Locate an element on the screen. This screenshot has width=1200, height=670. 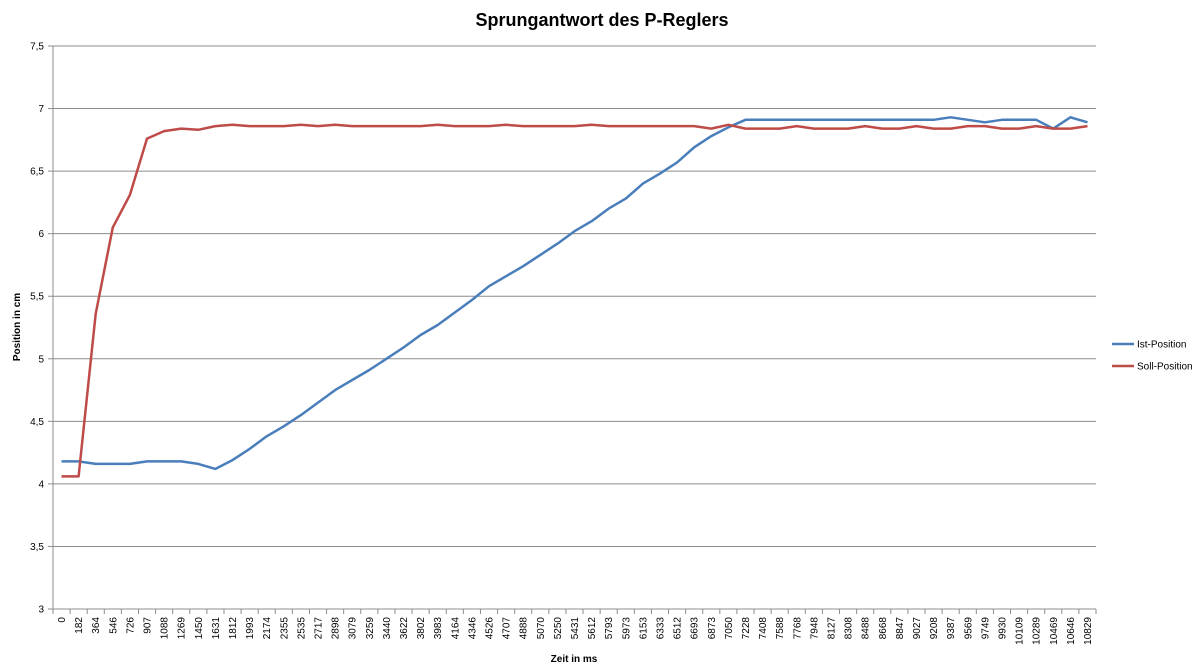
x-tick-label: 2535 is located at coordinates (301, 628).